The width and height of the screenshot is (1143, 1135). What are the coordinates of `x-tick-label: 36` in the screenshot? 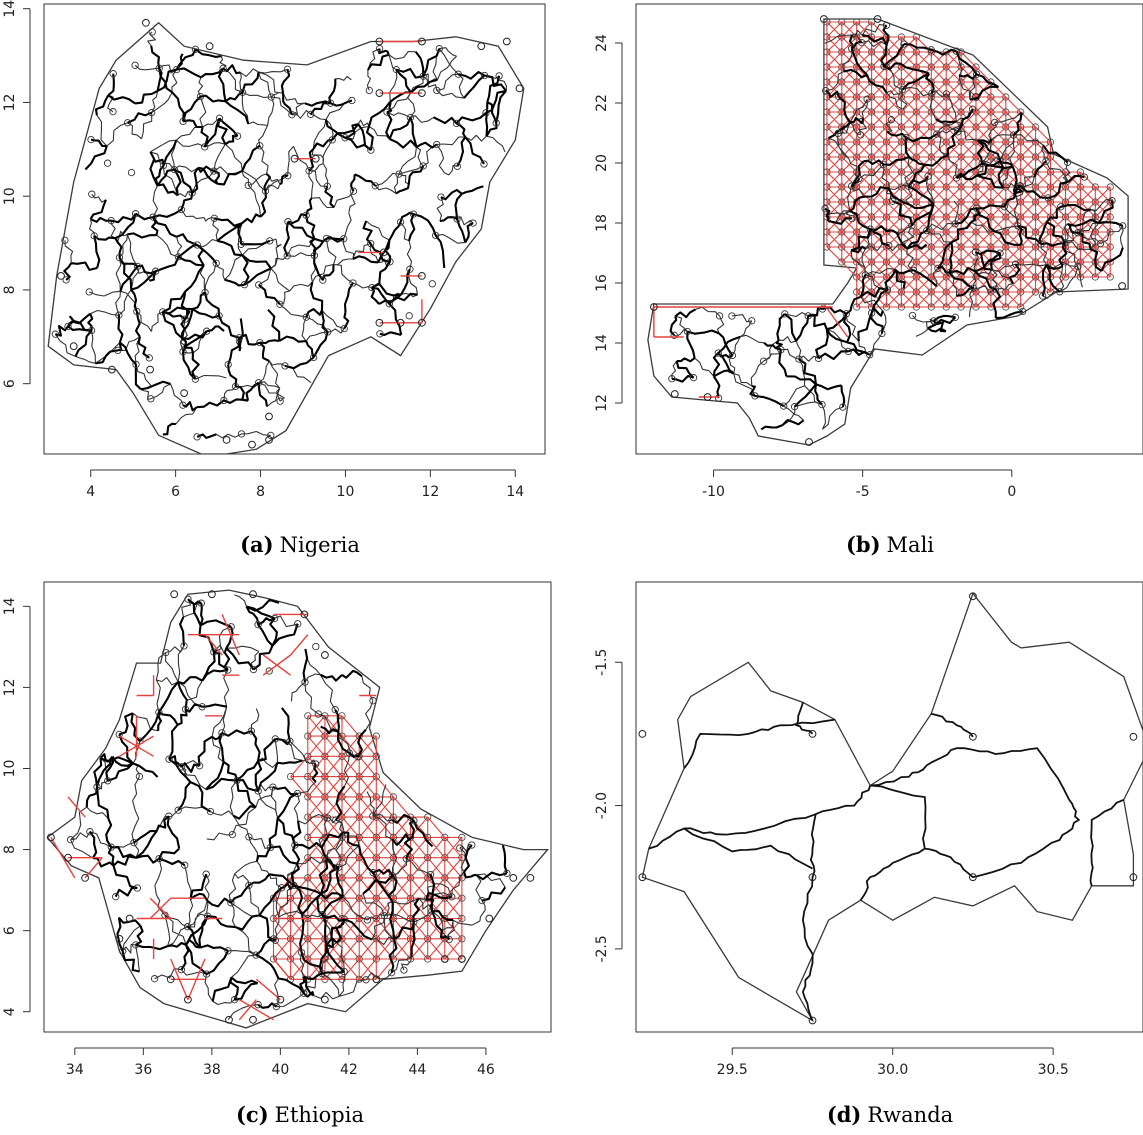 It's located at (143, 1070).